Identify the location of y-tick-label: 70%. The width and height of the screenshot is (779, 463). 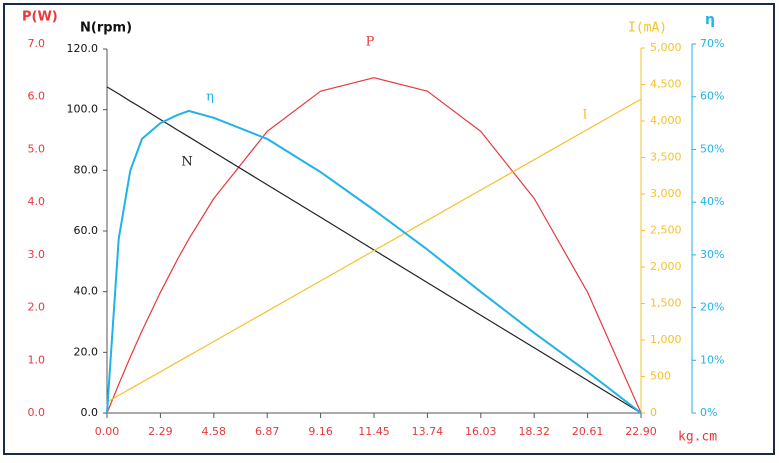
(712, 43).